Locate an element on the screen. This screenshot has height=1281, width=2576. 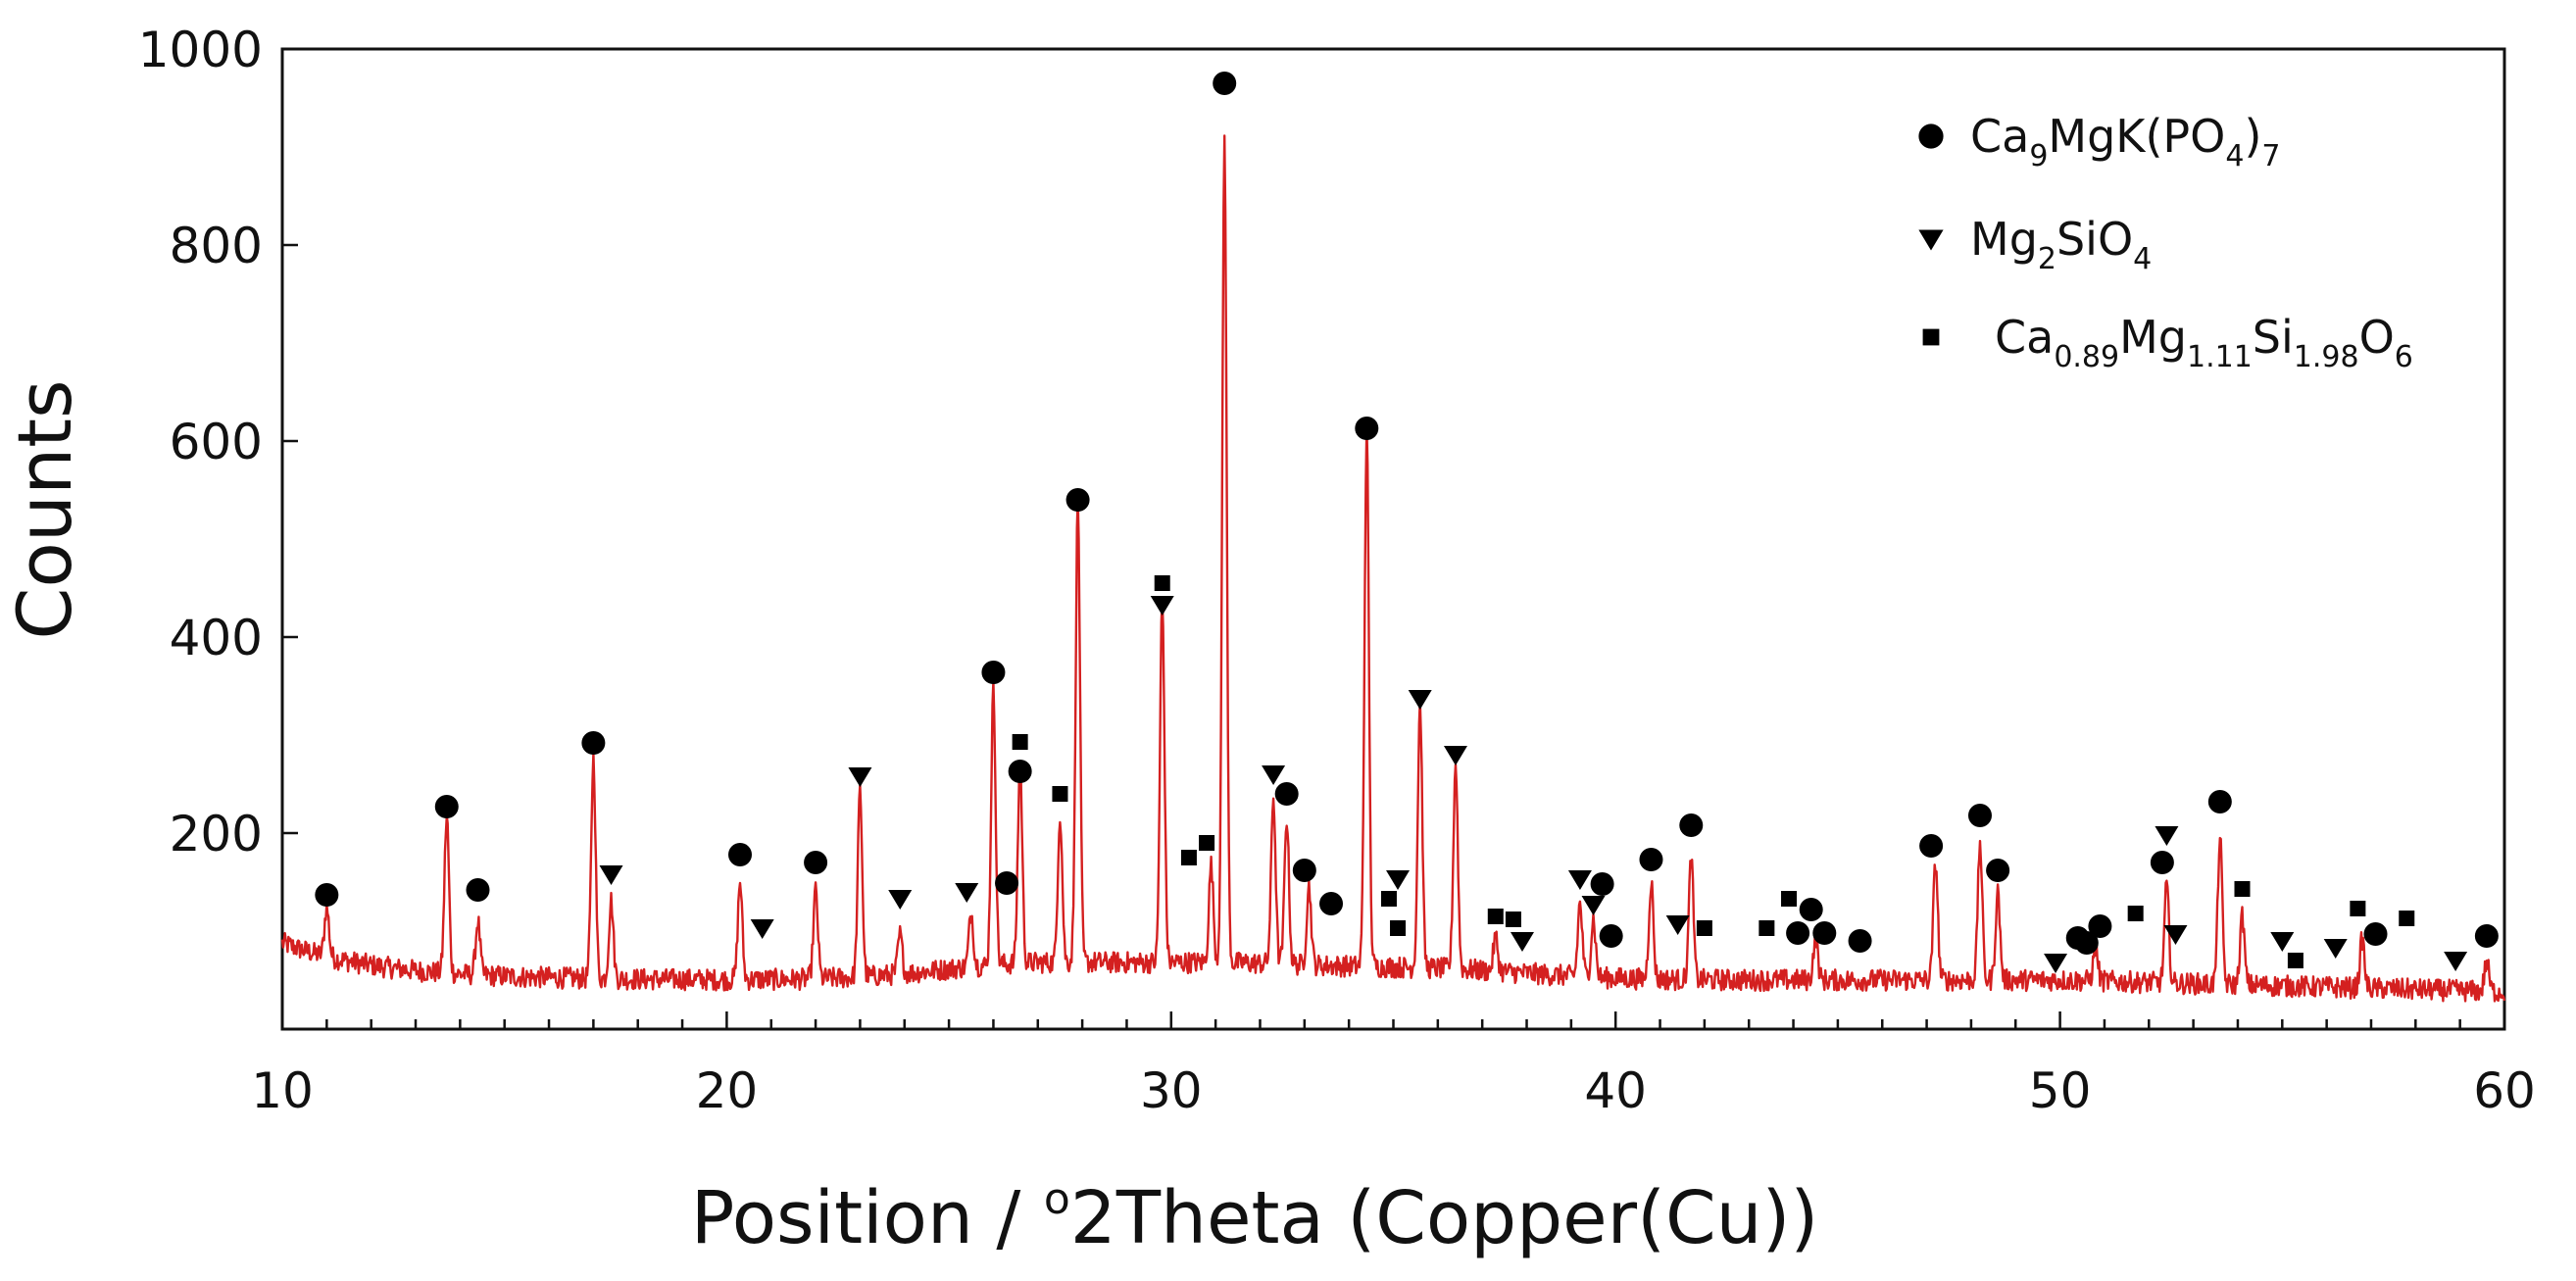
legend-subscript: 2 is located at coordinates (2047, 259).